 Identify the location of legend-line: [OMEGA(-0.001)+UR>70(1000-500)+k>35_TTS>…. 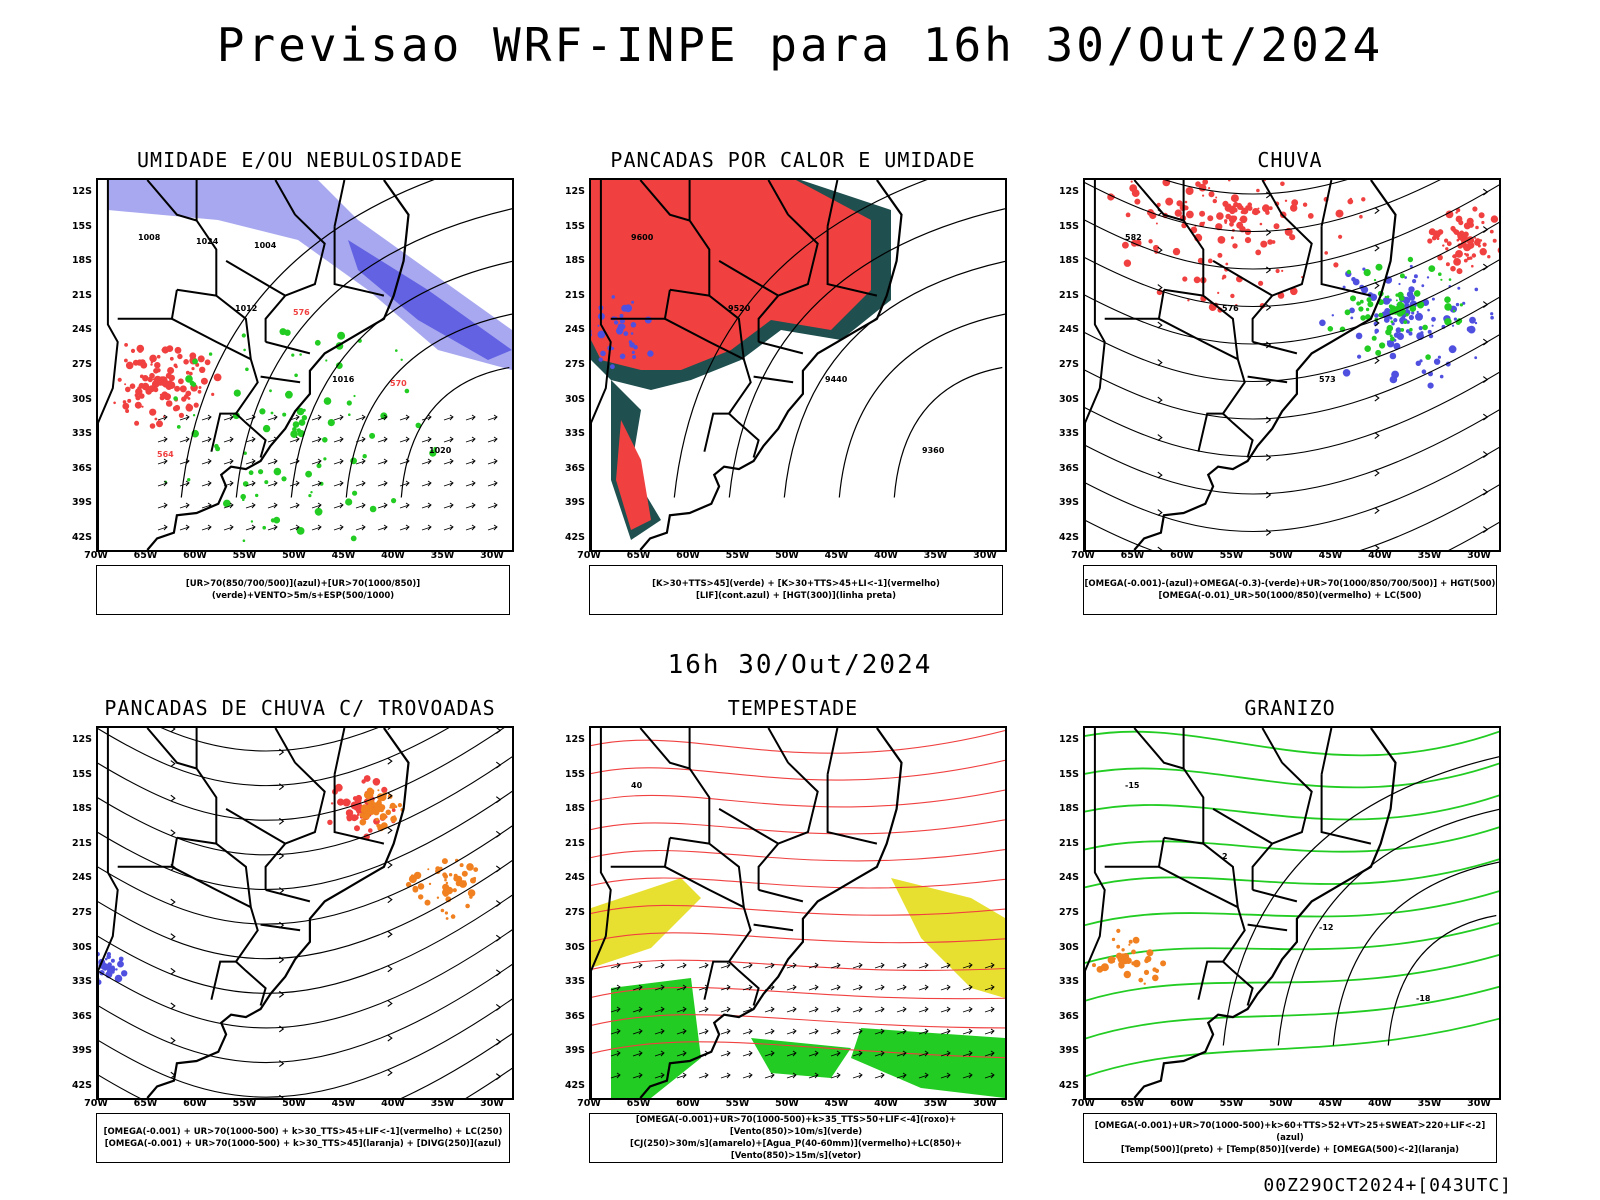
(796, 1126).